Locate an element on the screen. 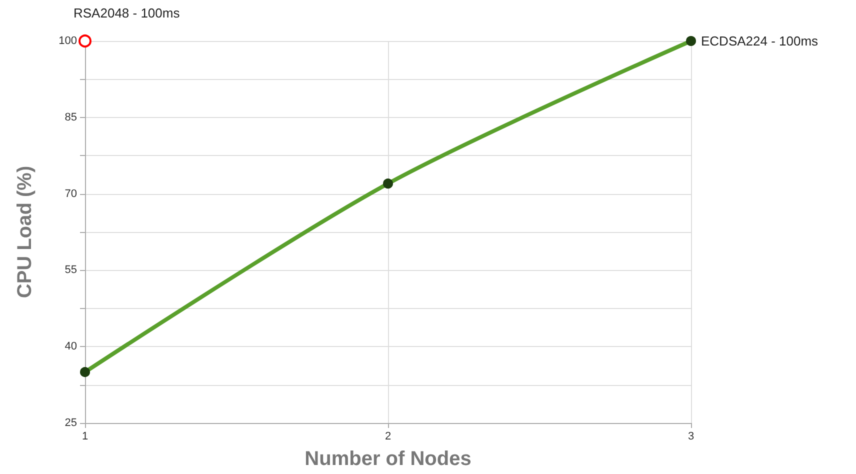 The height and width of the screenshot is (474, 856). y-tick-label: 55 is located at coordinates (70, 270).